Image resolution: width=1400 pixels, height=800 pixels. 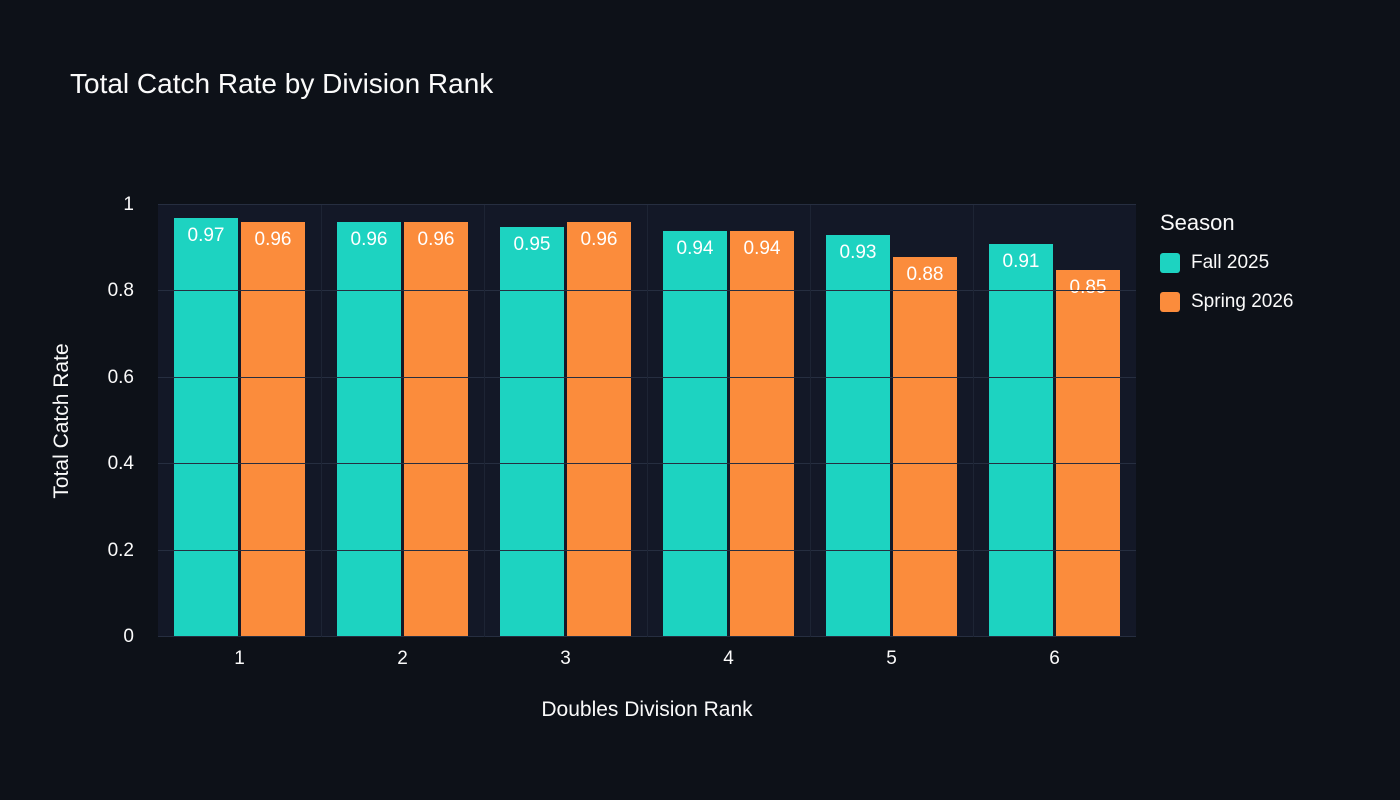 What do you see at coordinates (532, 431) in the screenshot?
I see `bar-fall-2025-rank-3: 0.95` at bounding box center [532, 431].